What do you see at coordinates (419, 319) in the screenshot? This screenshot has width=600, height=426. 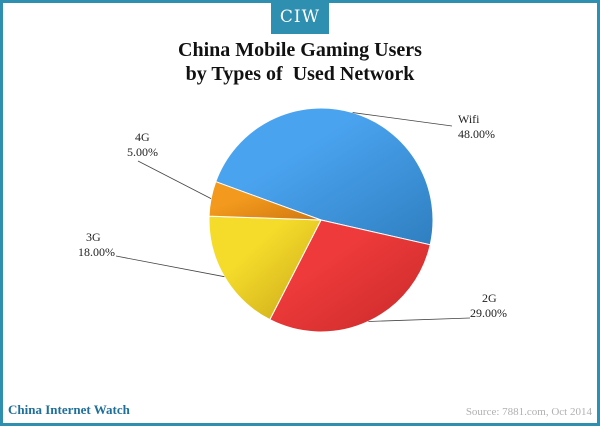 I see `leader-line-2g` at bounding box center [419, 319].